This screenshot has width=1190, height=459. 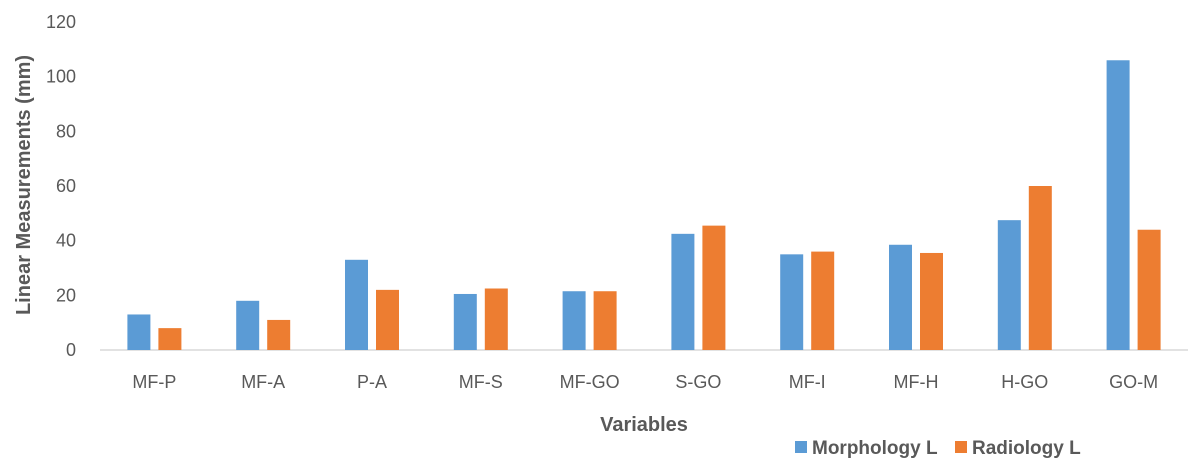 I want to click on bar-radiology-s-go, so click(x=714, y=287).